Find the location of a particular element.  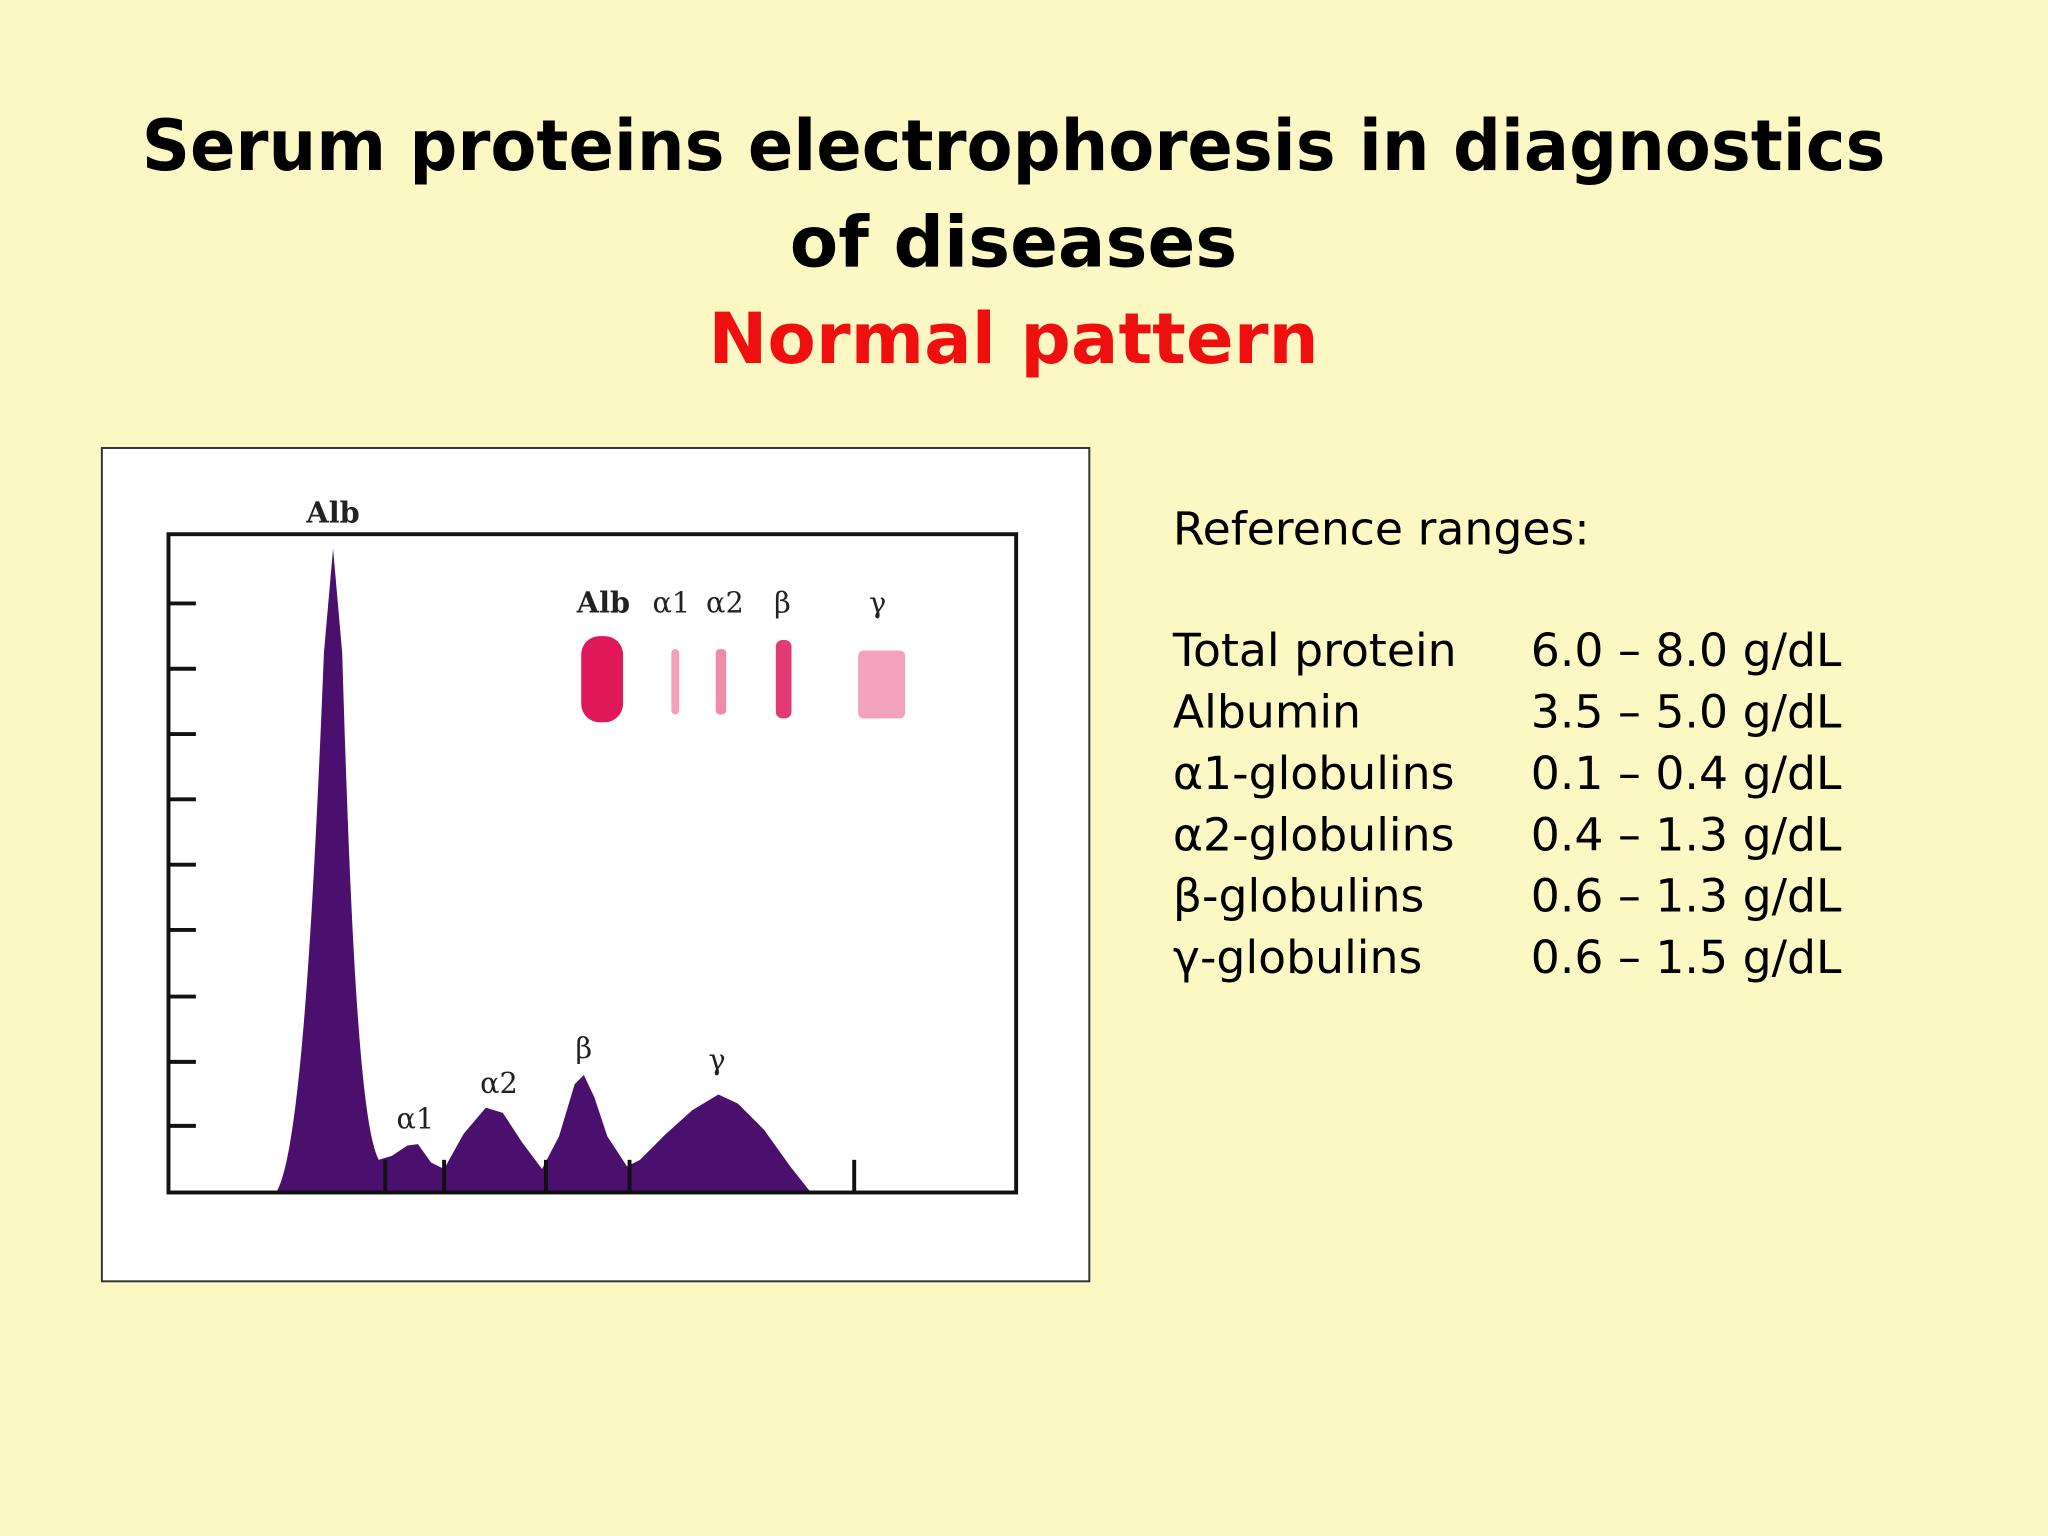

title-line: of diseases is located at coordinates (1013, 242).